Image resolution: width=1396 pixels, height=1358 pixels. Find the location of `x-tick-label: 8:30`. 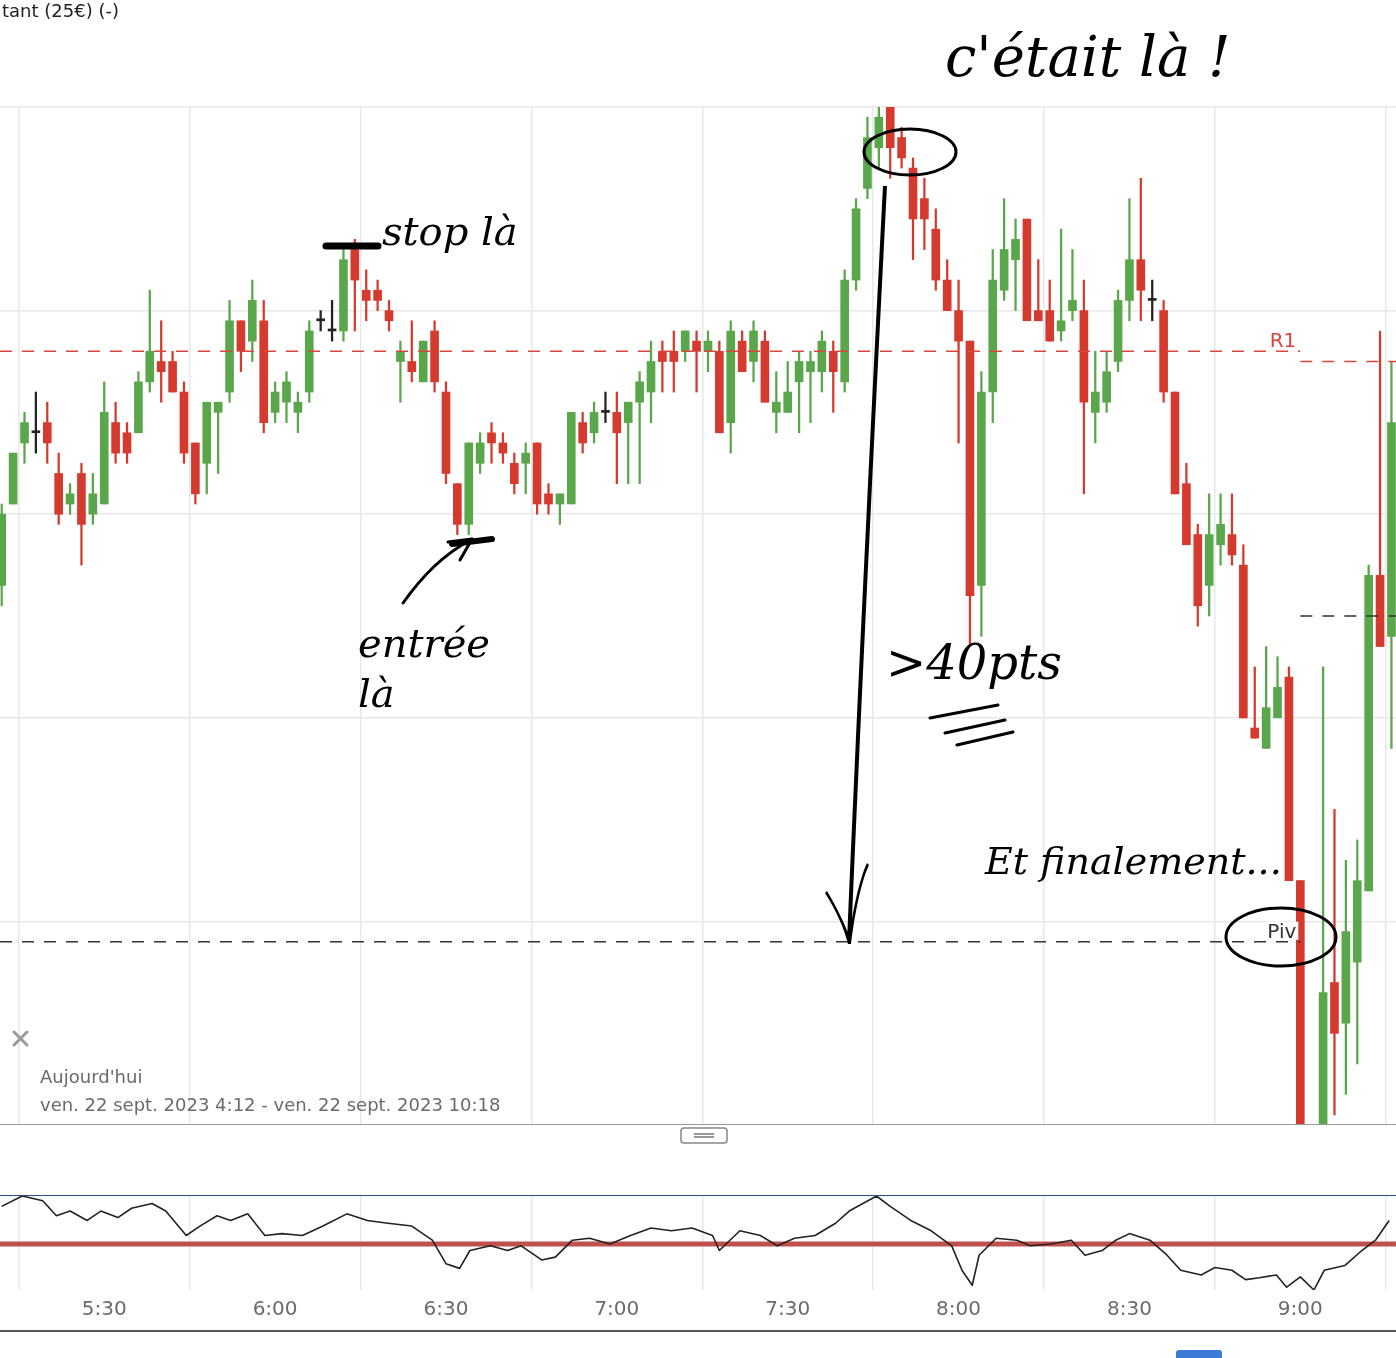

x-tick-label: 8:30 is located at coordinates (1129, 1308).